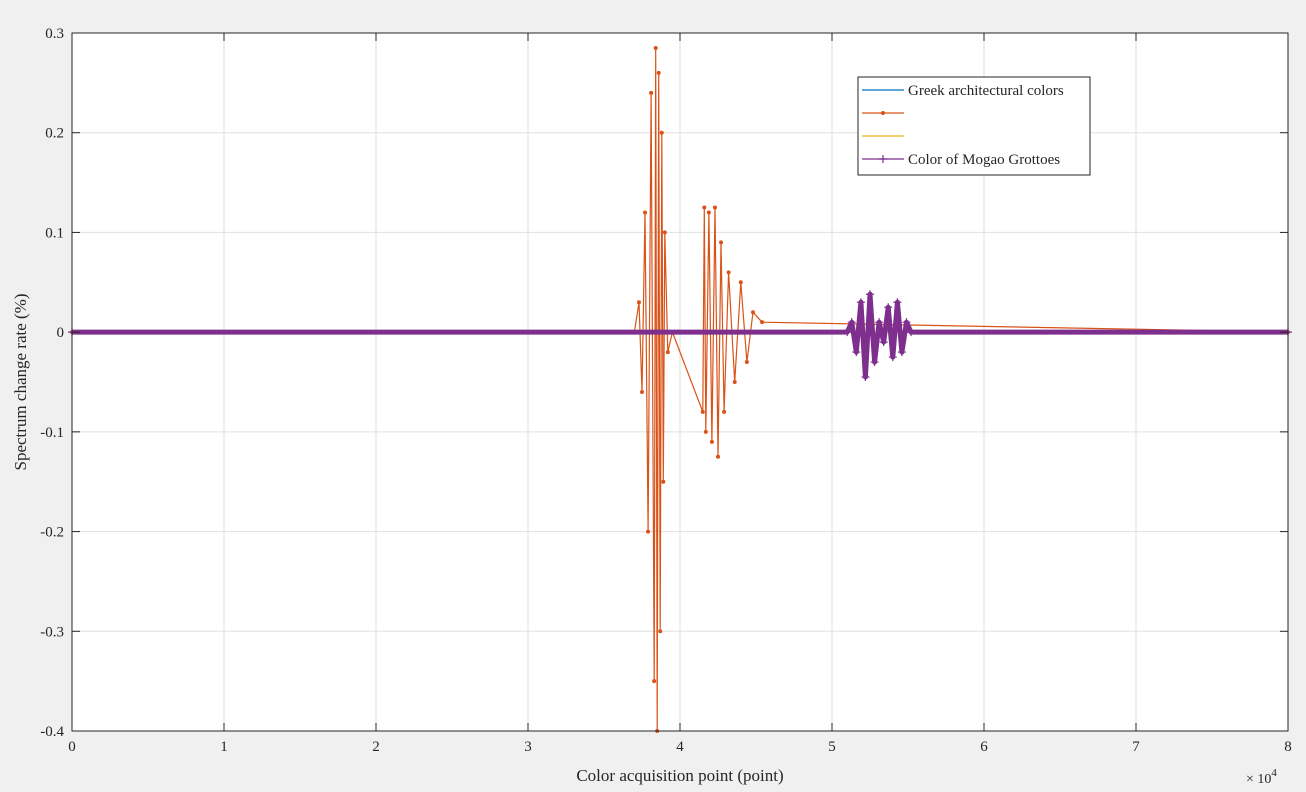 The image size is (1306, 792). What do you see at coordinates (52, 632) in the screenshot?
I see `y-tick-label: -0.3` at bounding box center [52, 632].